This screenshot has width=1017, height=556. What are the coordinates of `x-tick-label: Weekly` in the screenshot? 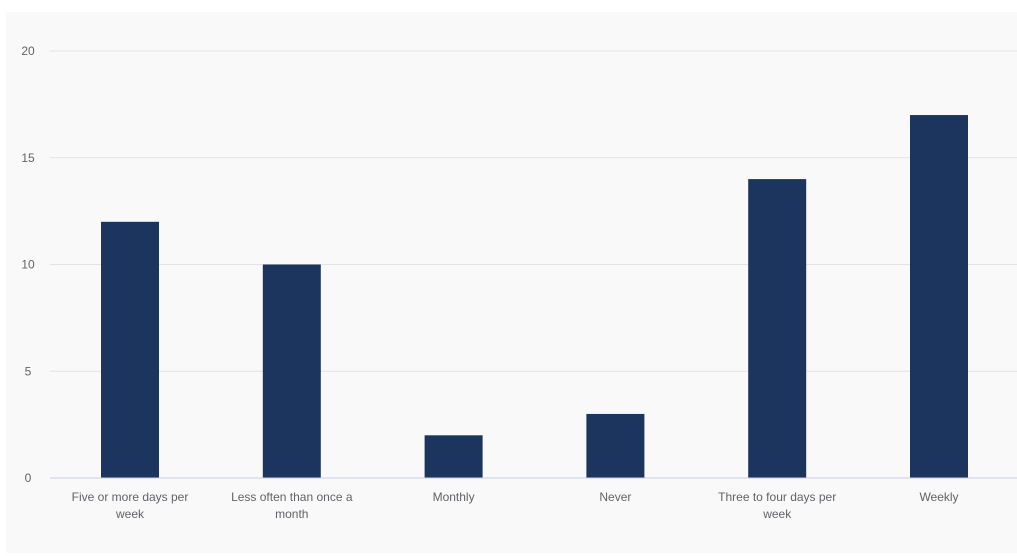 It's located at (938, 497).